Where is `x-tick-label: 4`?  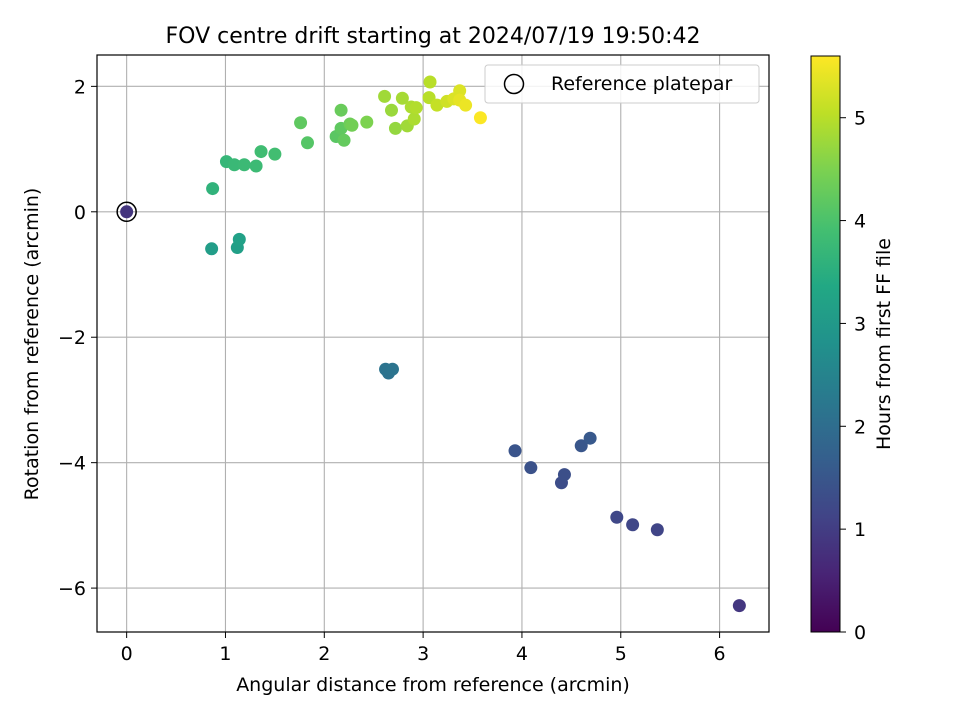 x-tick-label: 4 is located at coordinates (522, 654).